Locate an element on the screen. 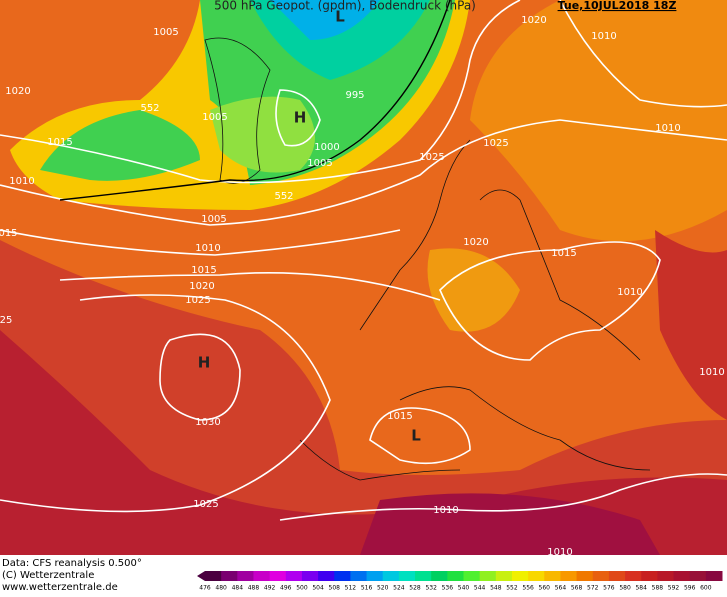 The image size is (727, 597). color-level-label: 532 is located at coordinates (431, 588).